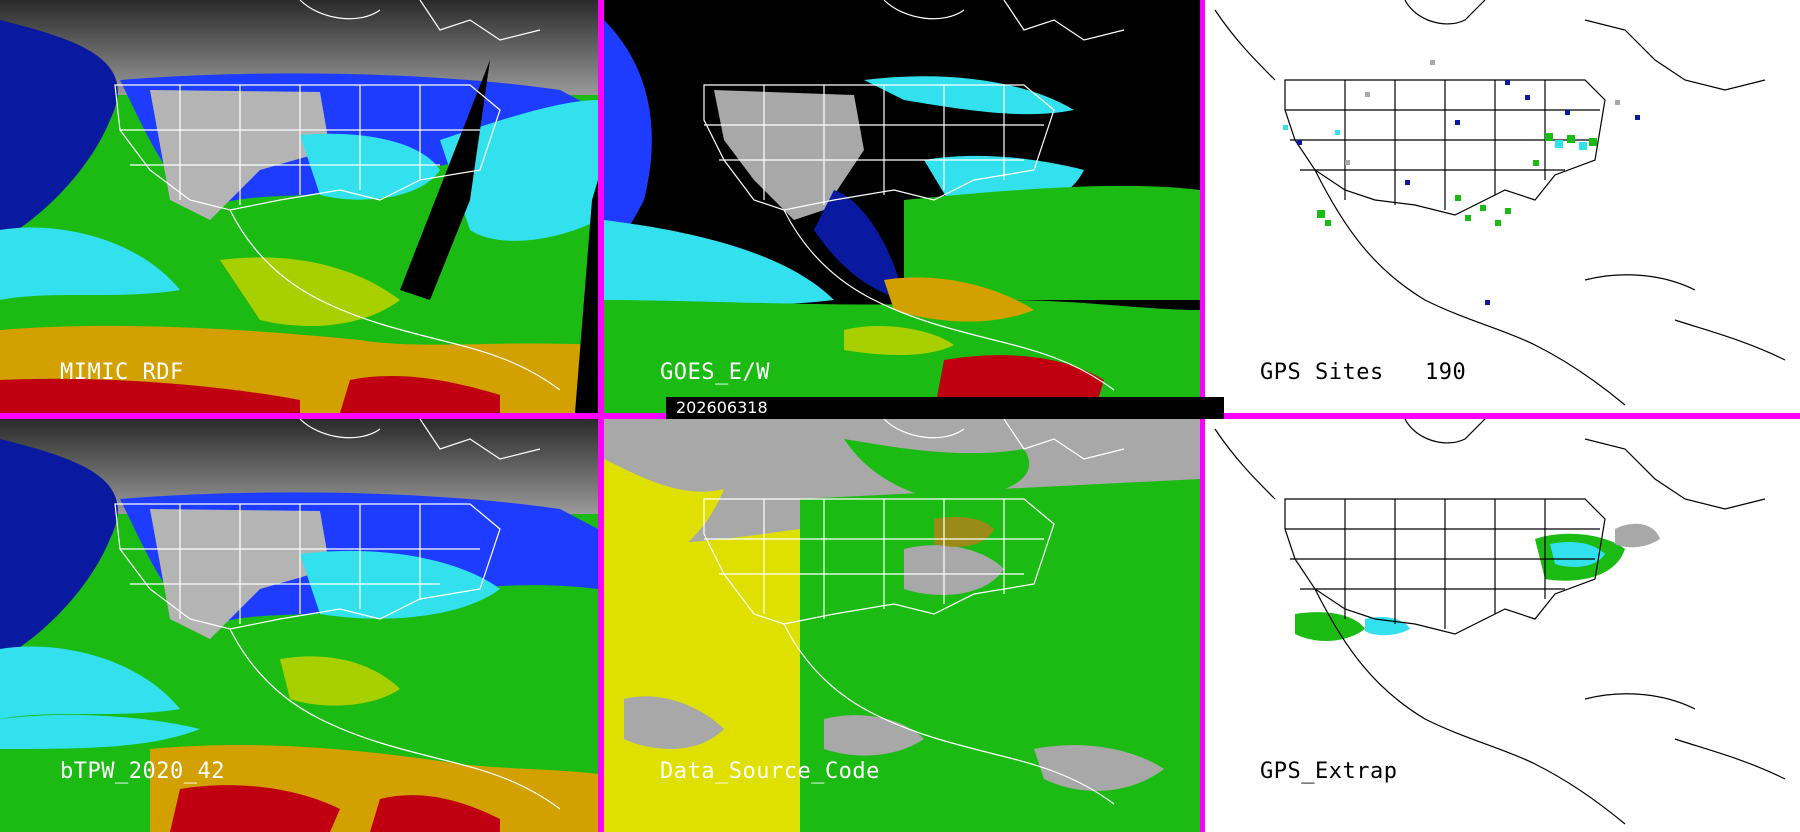 The image size is (1800, 832). I want to click on mimic-rdf-label: MIMIC RDF, so click(122, 372).